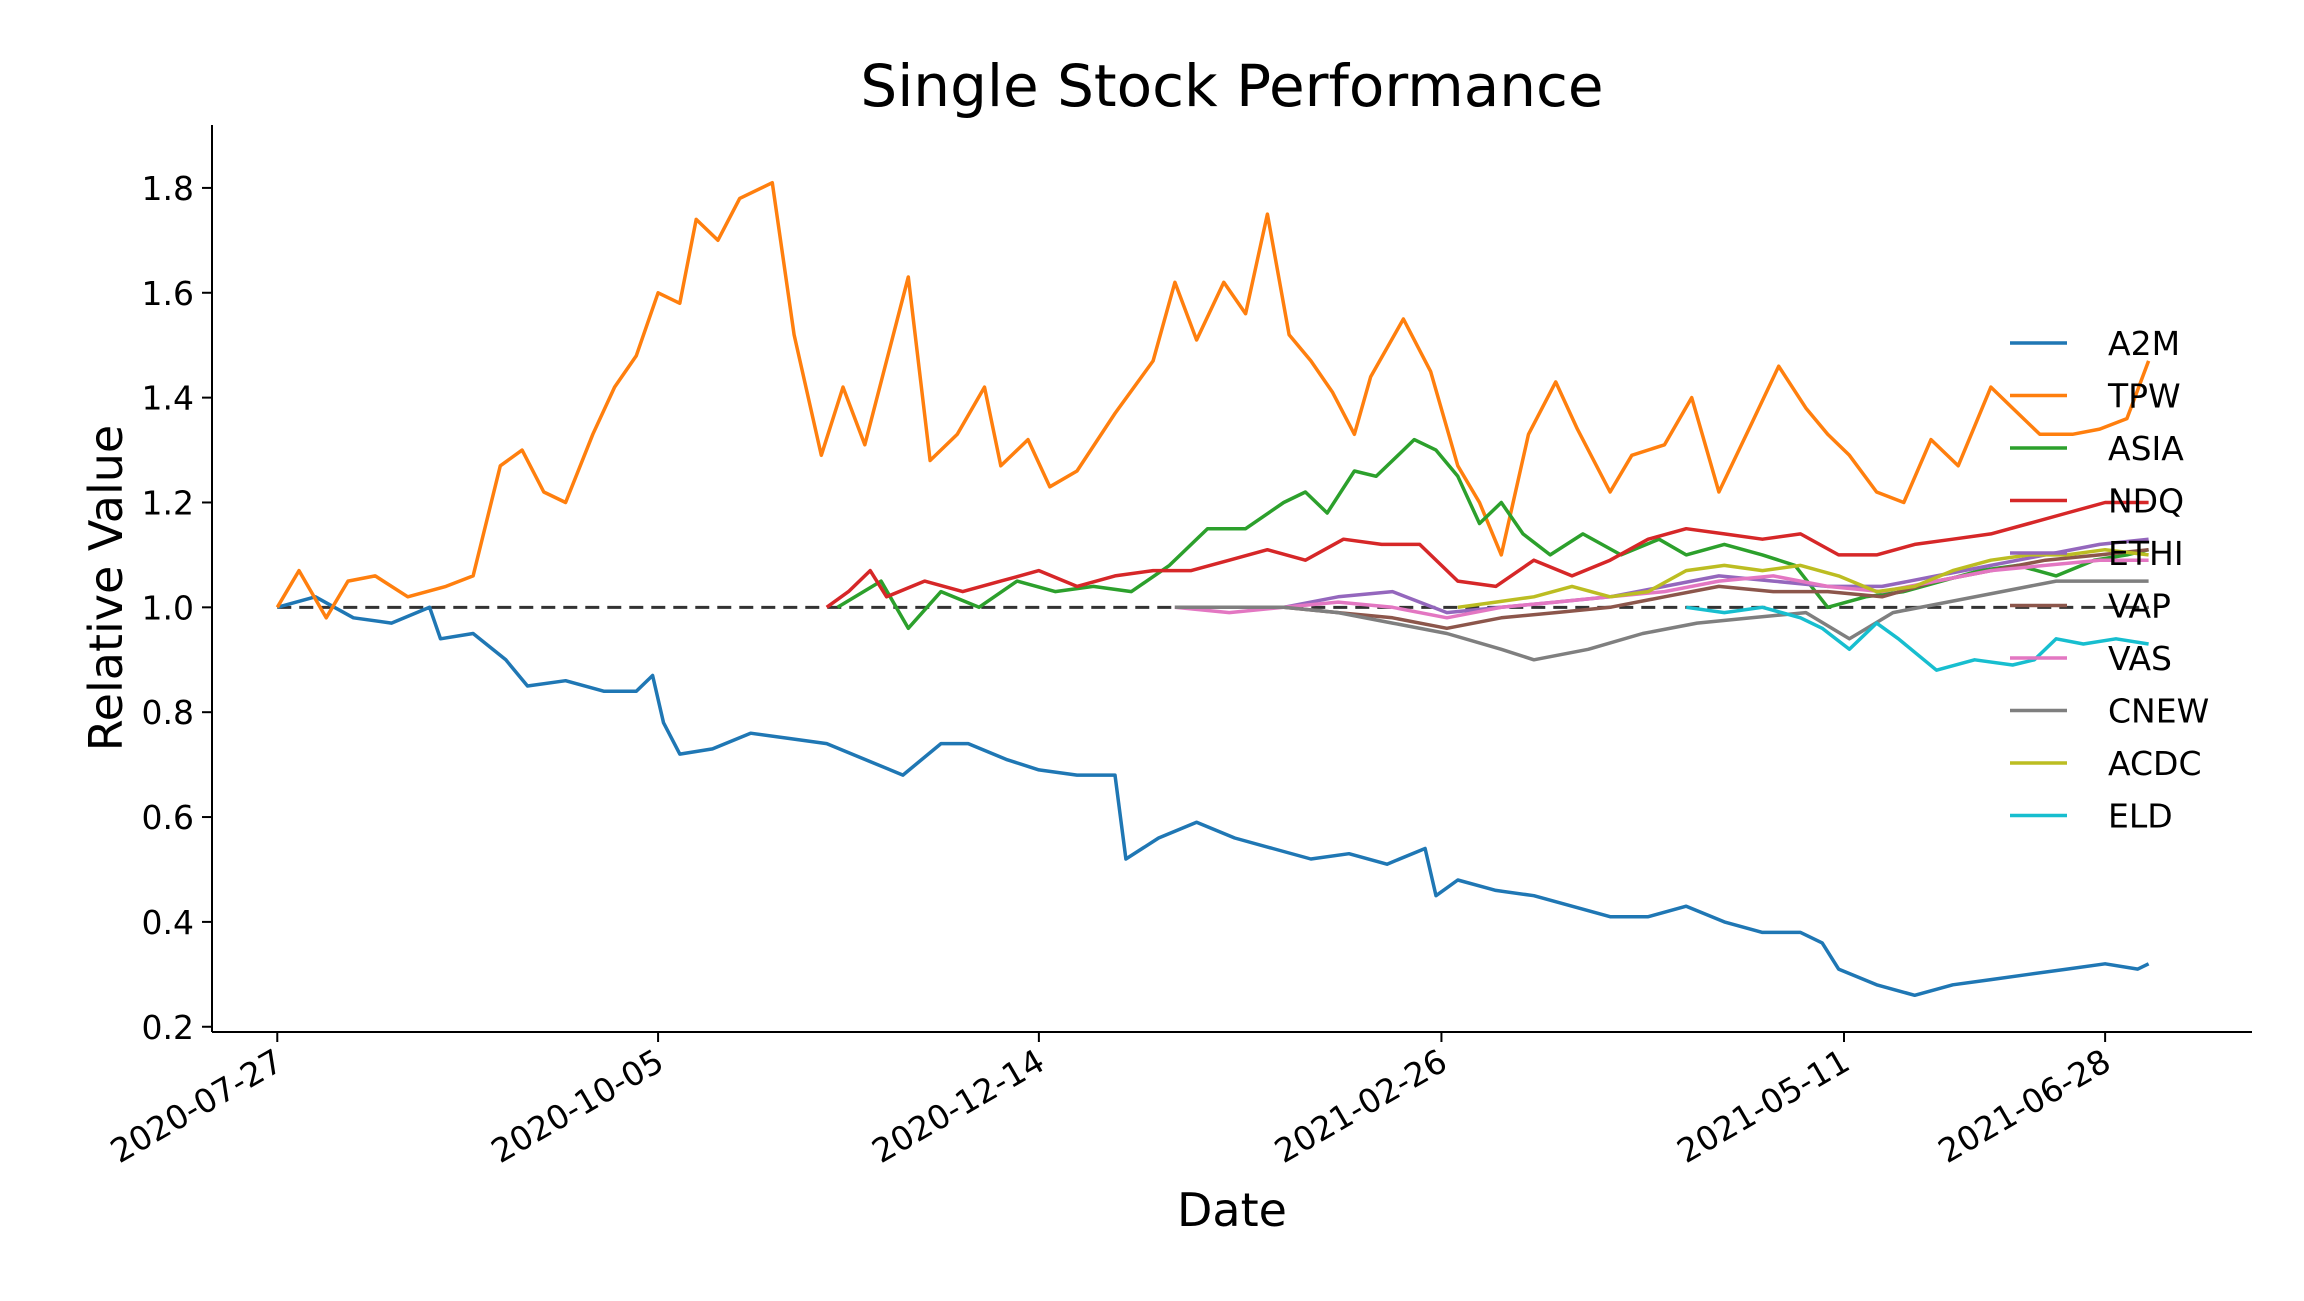 The image size is (2304, 1301). I want to click on series-line-ndq, so click(1487, 554).